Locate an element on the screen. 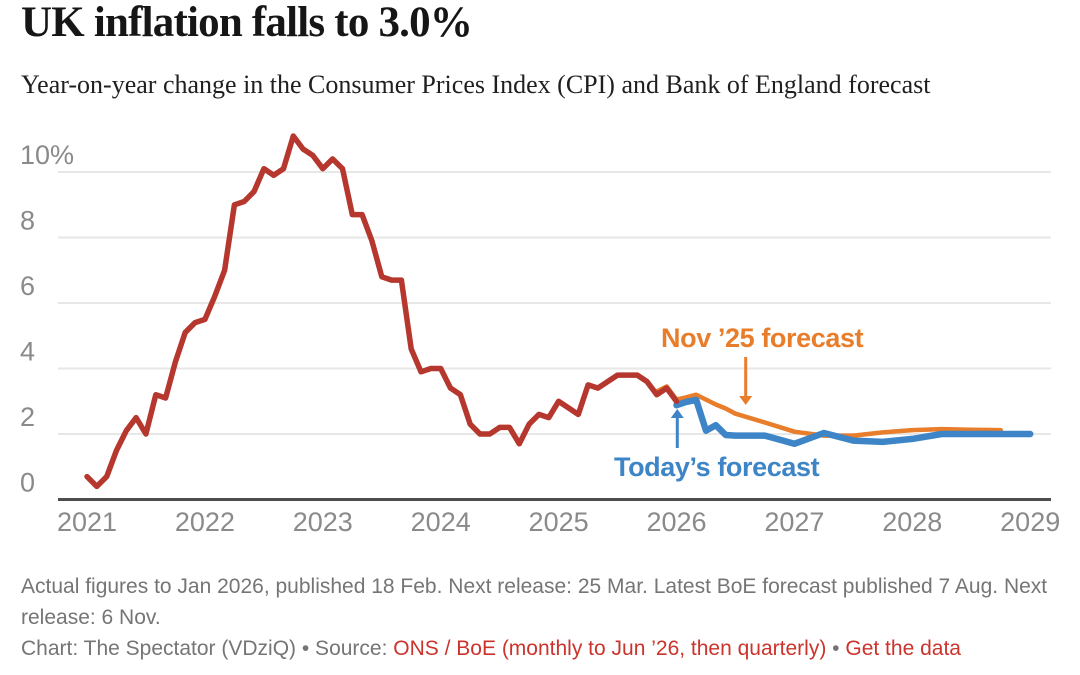  svg-text: 2024 is located at coordinates (441, 522).